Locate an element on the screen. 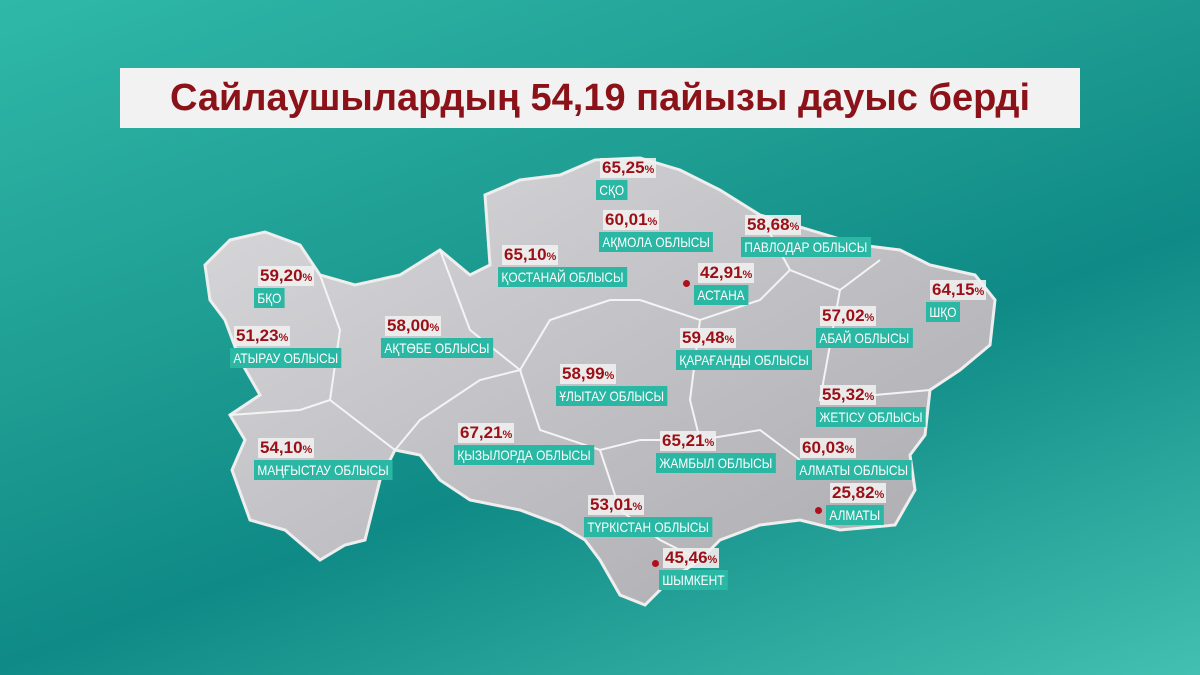  turnout-value: 51,23% is located at coordinates (262, 336).